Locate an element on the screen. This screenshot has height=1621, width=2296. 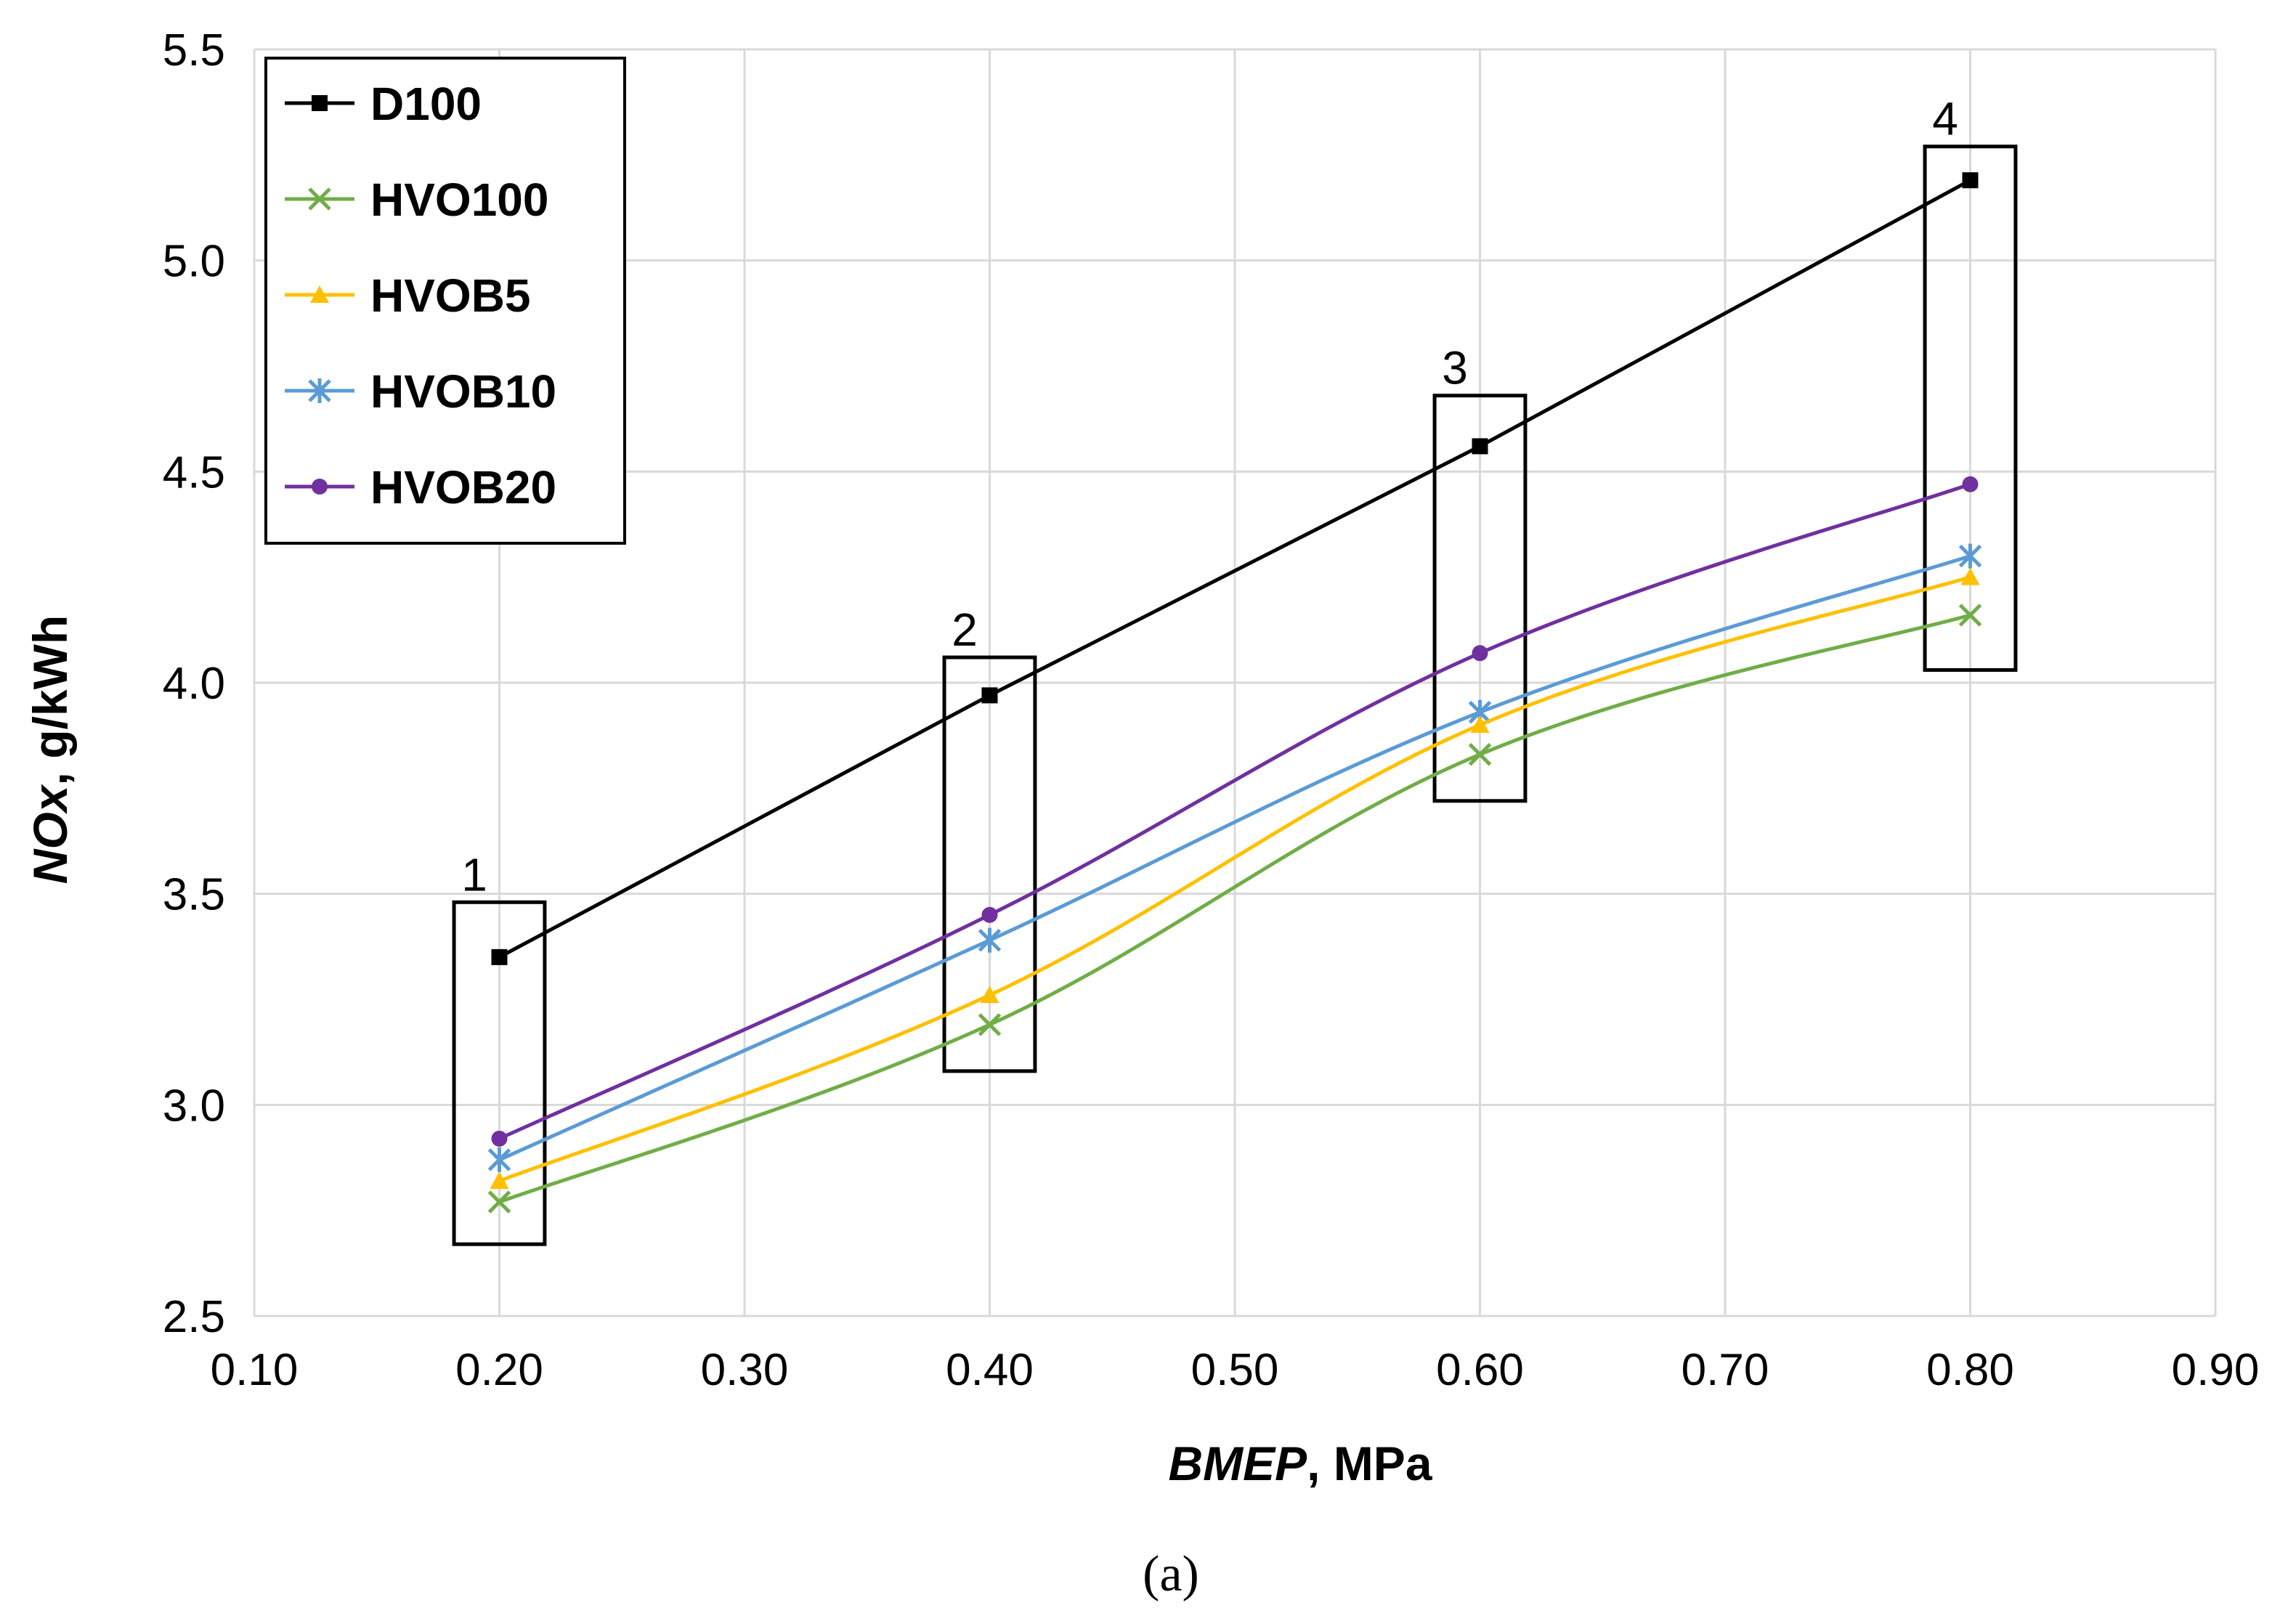
annotation-label-3: 3 is located at coordinates (1455, 368).